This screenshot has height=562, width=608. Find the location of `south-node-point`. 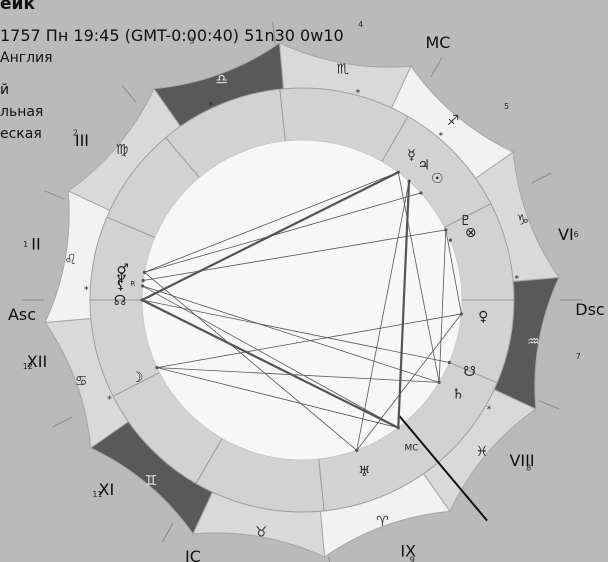

south-node-point is located at coordinates (449, 362).